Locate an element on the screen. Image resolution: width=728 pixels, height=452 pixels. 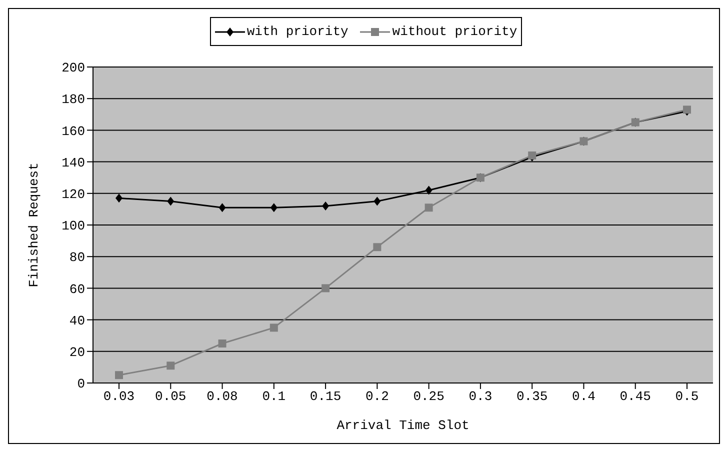
y-tick-label: 200 is located at coordinates (73, 68).